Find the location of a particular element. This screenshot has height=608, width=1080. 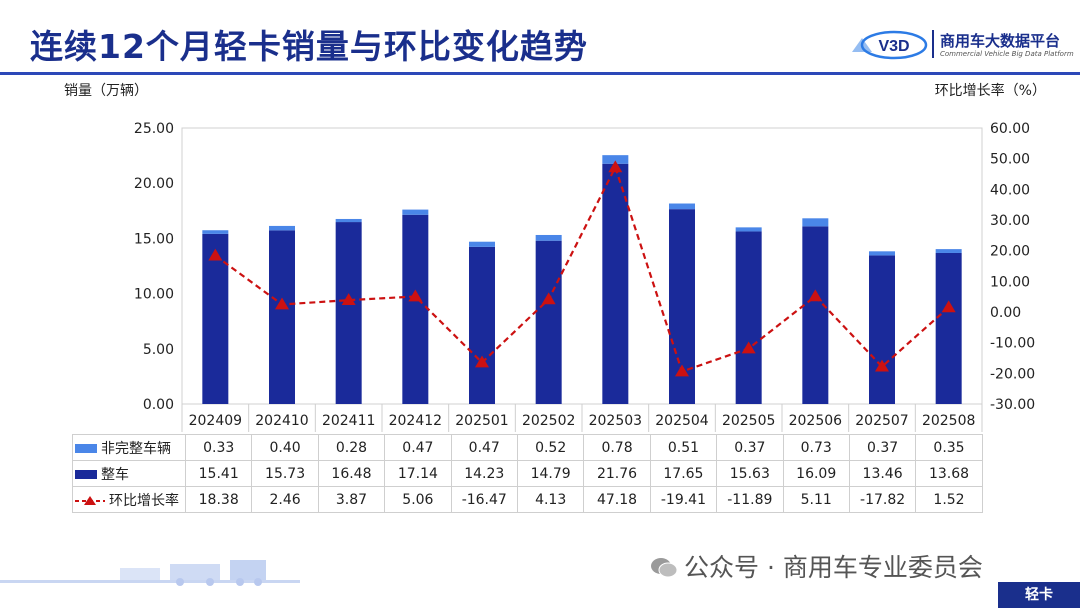

table-cell: 5.06 is located at coordinates (418, 499).